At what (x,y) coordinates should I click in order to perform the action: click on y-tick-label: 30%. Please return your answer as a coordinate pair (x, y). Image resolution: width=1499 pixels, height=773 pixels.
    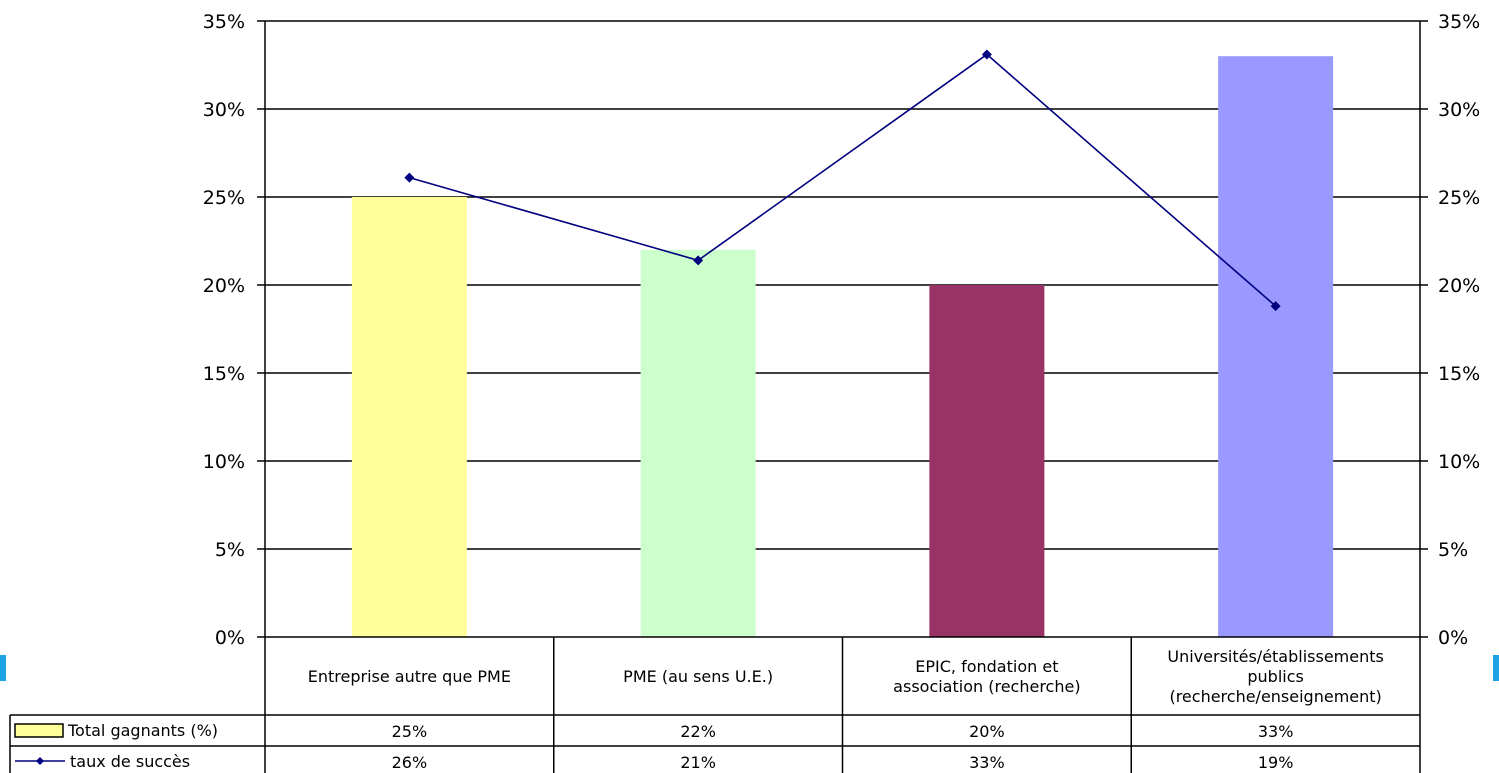
    Looking at the image, I should click on (224, 110).